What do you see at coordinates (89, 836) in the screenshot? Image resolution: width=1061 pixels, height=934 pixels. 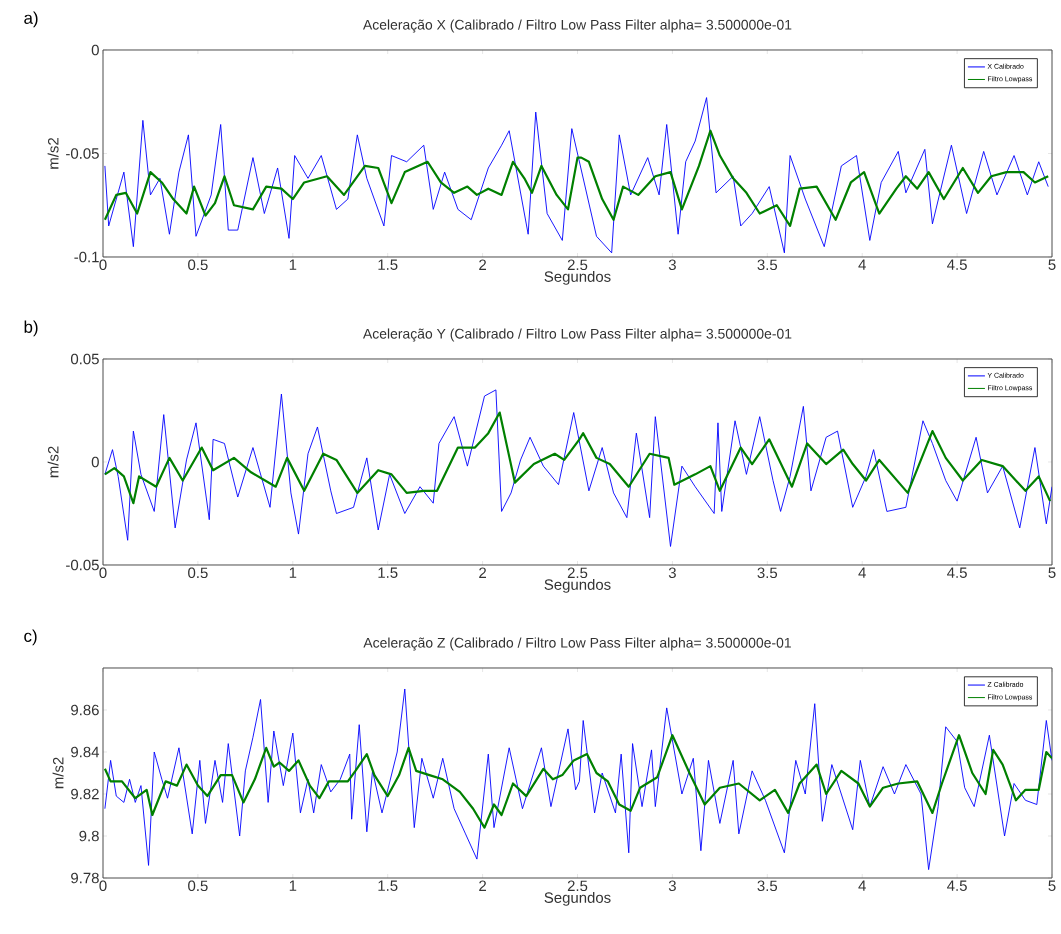 I see `y-tick-label: 9.8` at bounding box center [89, 836].